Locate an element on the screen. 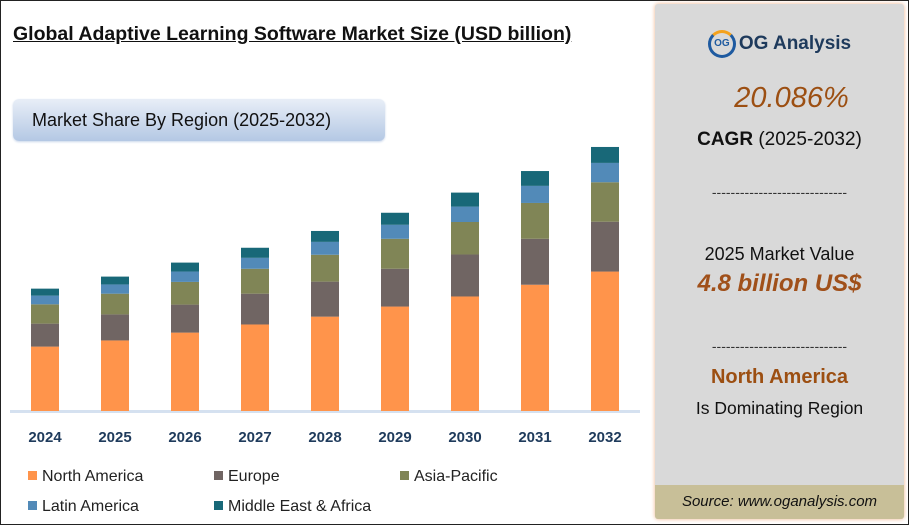 The width and height of the screenshot is (909, 525). source-bar: Source: www.oganalysis.com is located at coordinates (779, 502).